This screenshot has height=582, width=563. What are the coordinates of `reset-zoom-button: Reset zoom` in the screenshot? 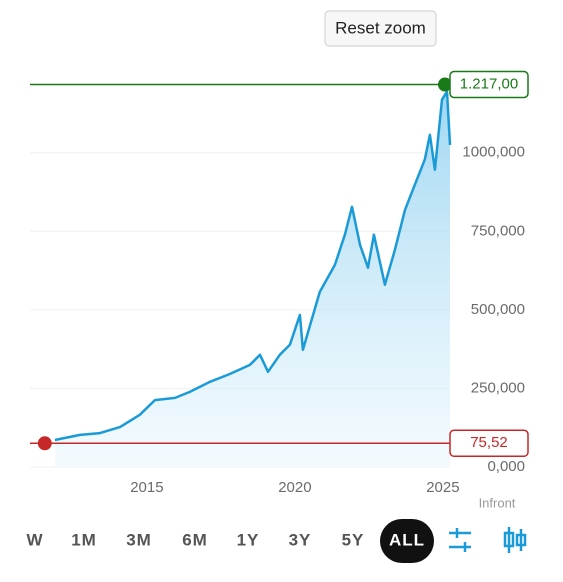 It's located at (380, 28).